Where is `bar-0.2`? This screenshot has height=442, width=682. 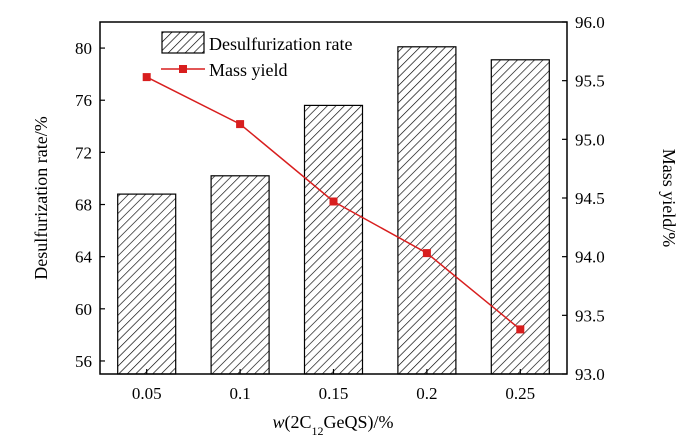
bar-0.2 is located at coordinates (427, 210).